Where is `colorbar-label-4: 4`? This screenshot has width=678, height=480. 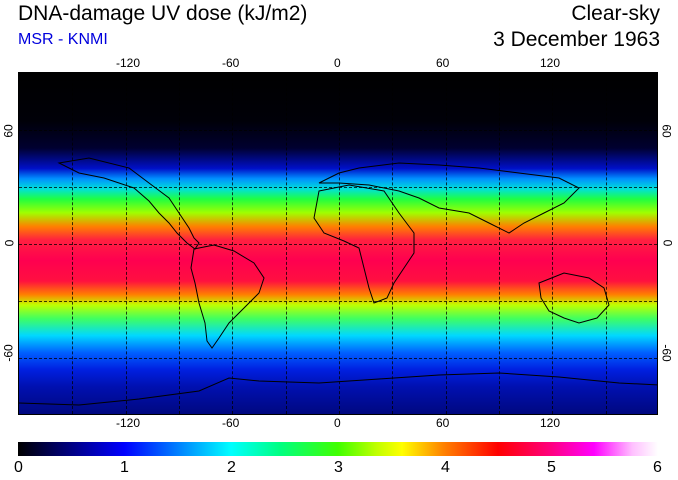
colorbar-label-4: 4 is located at coordinates (445, 467).